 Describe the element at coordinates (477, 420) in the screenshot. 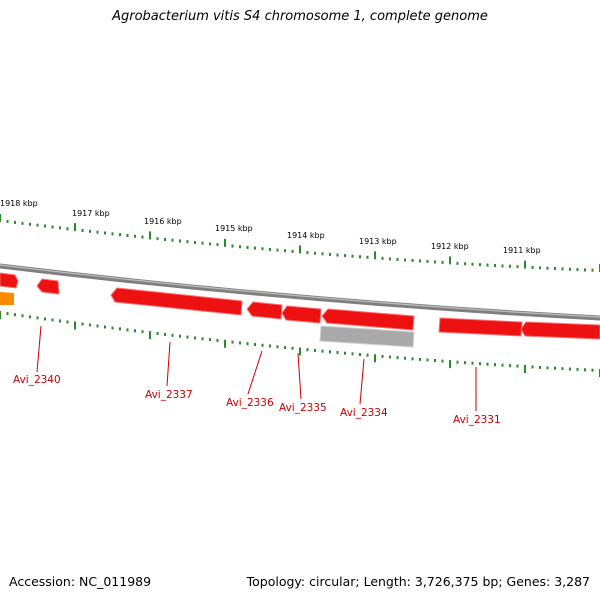

I see `gene-label-avi2331: Avi_2331` at that location.